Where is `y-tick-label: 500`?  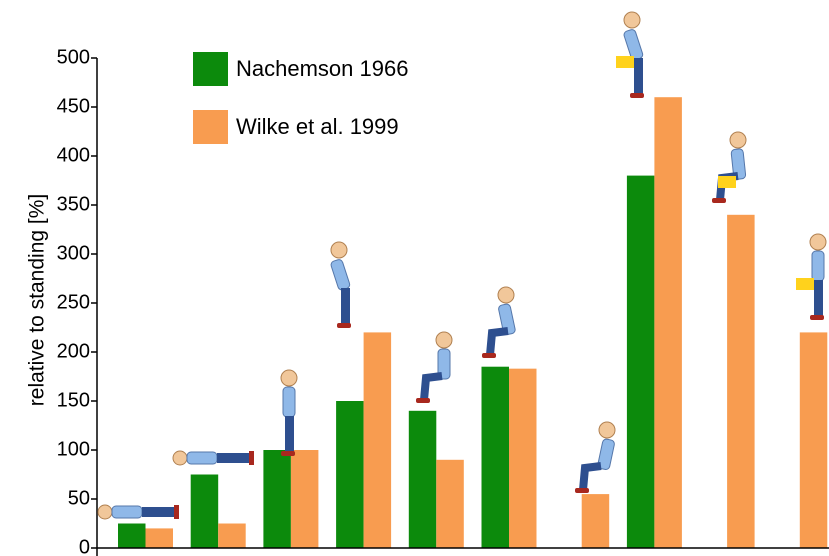
y-tick-label: 500 is located at coordinates (73, 57).